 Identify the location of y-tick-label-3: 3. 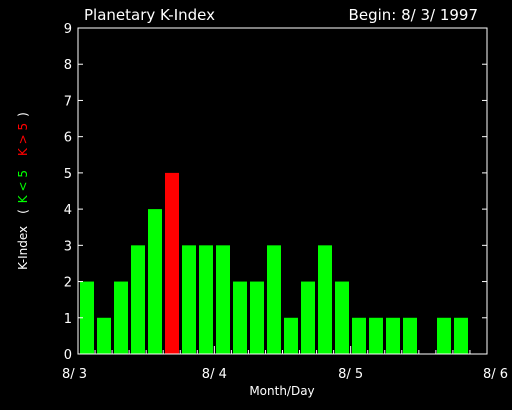
(68, 246).